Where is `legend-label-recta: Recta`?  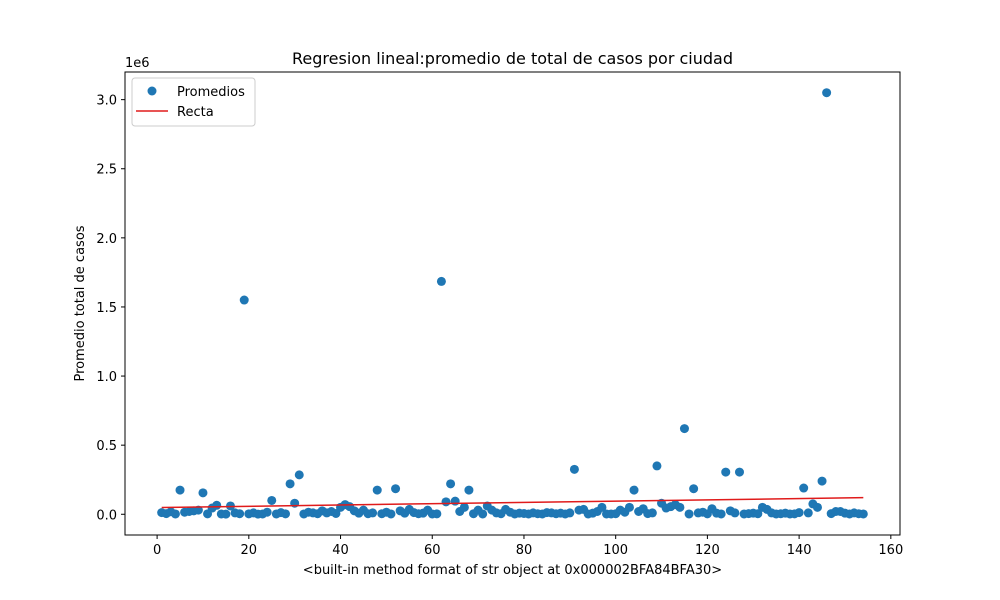
legend-label-recta: Recta is located at coordinates (195, 112).